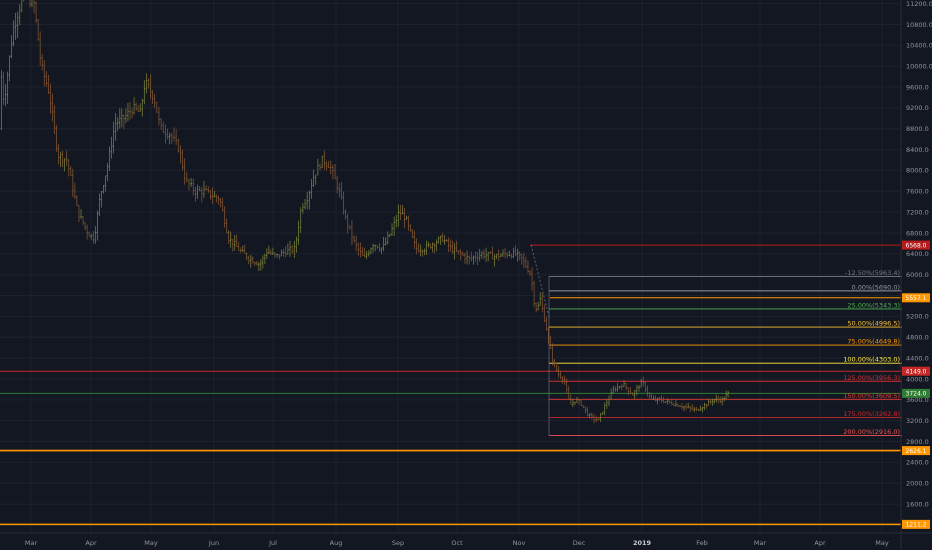 The width and height of the screenshot is (932, 550). Describe the element at coordinates (917, 254) in the screenshot. I see `price-tick-label: 6400.0` at that location.